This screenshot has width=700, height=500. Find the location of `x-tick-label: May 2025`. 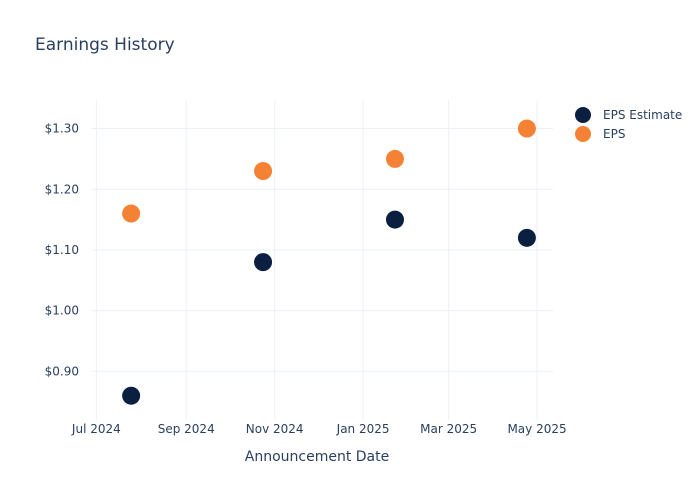

x-tick-label: May 2025 is located at coordinates (536, 429).